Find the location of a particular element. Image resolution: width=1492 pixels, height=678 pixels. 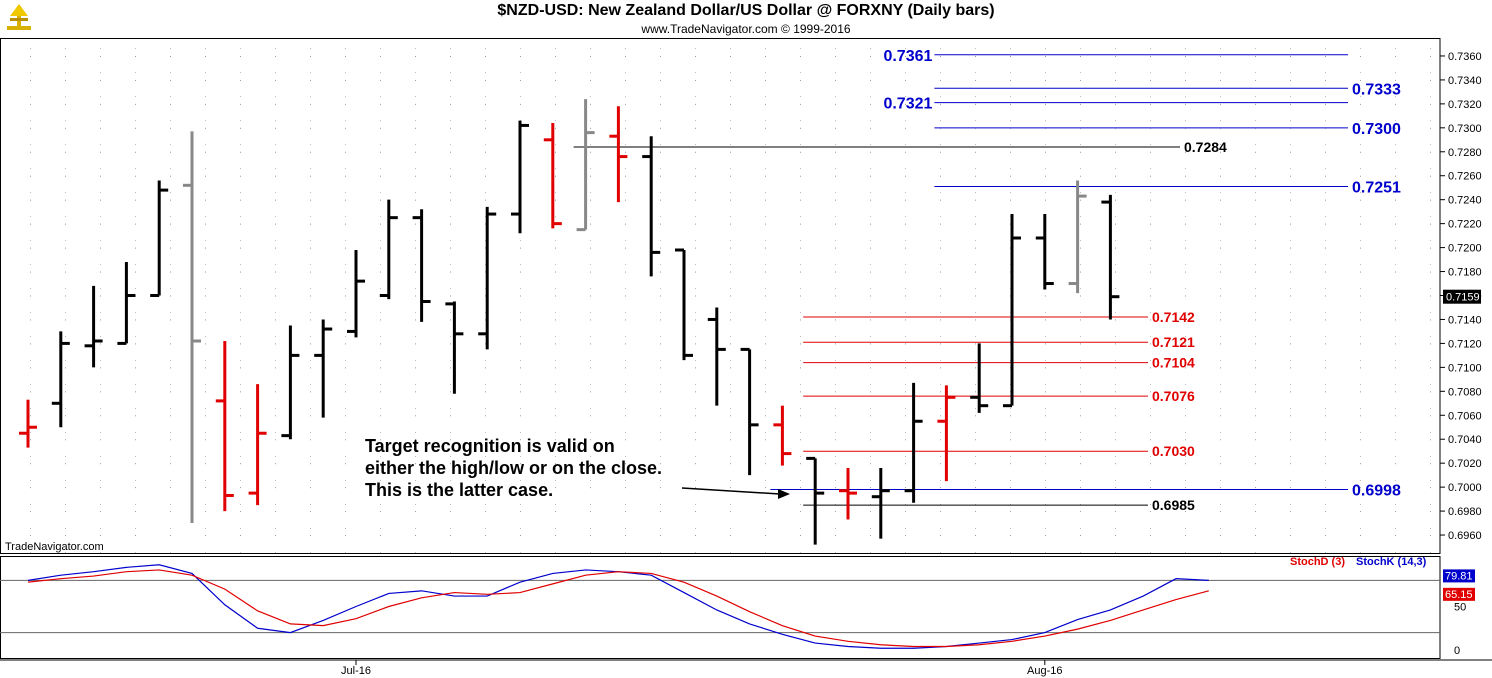

ohlc-bar is located at coordinates (224, 426).